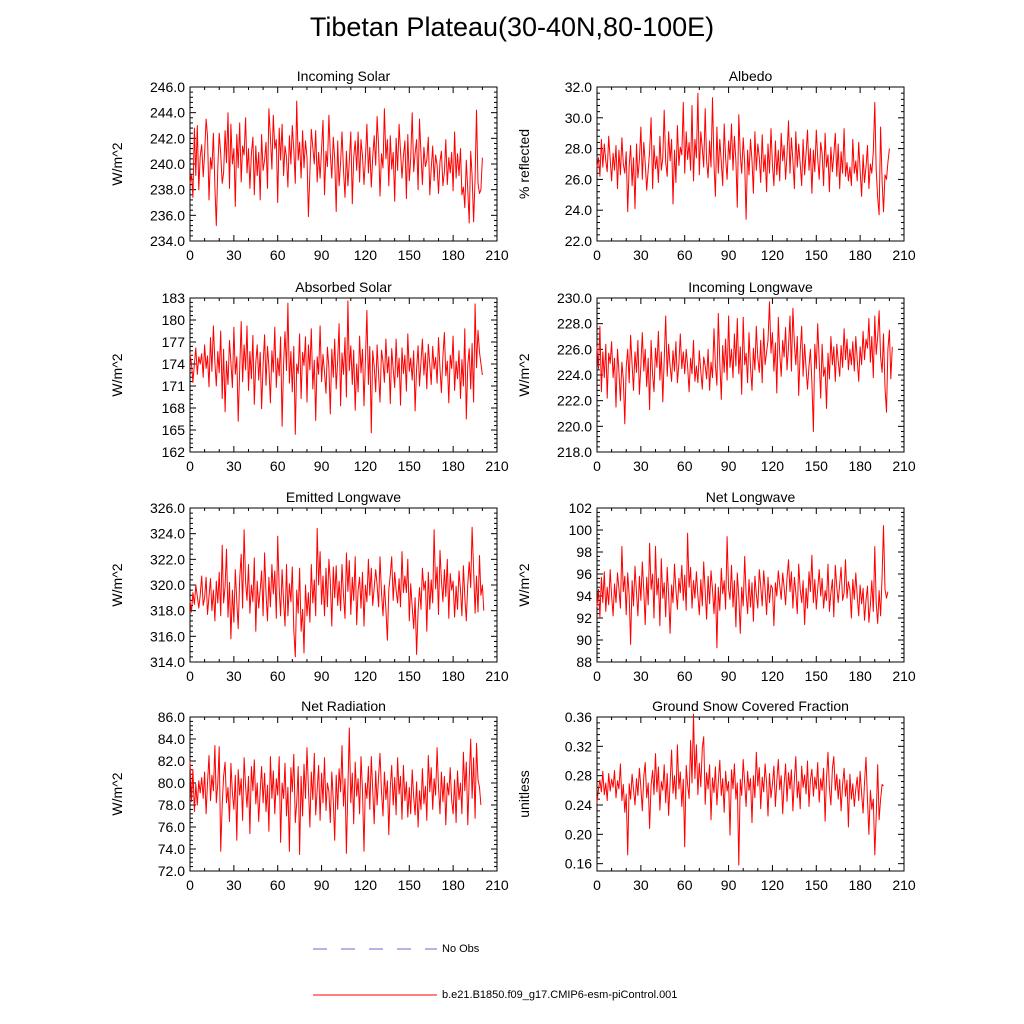 This screenshot has height=1024, width=1024. What do you see at coordinates (344, 76) in the screenshot?
I see `panel-title: Incoming Solar` at bounding box center [344, 76].